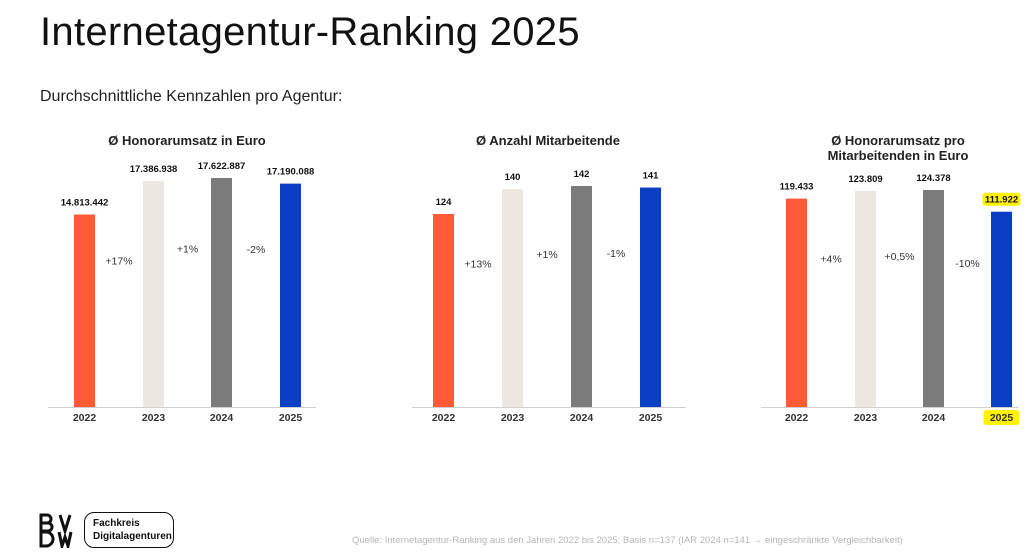 Image resolution: width=1024 pixels, height=558 pixels. I want to click on chart-3-category-label-2025: 2025, so click(1002, 418).